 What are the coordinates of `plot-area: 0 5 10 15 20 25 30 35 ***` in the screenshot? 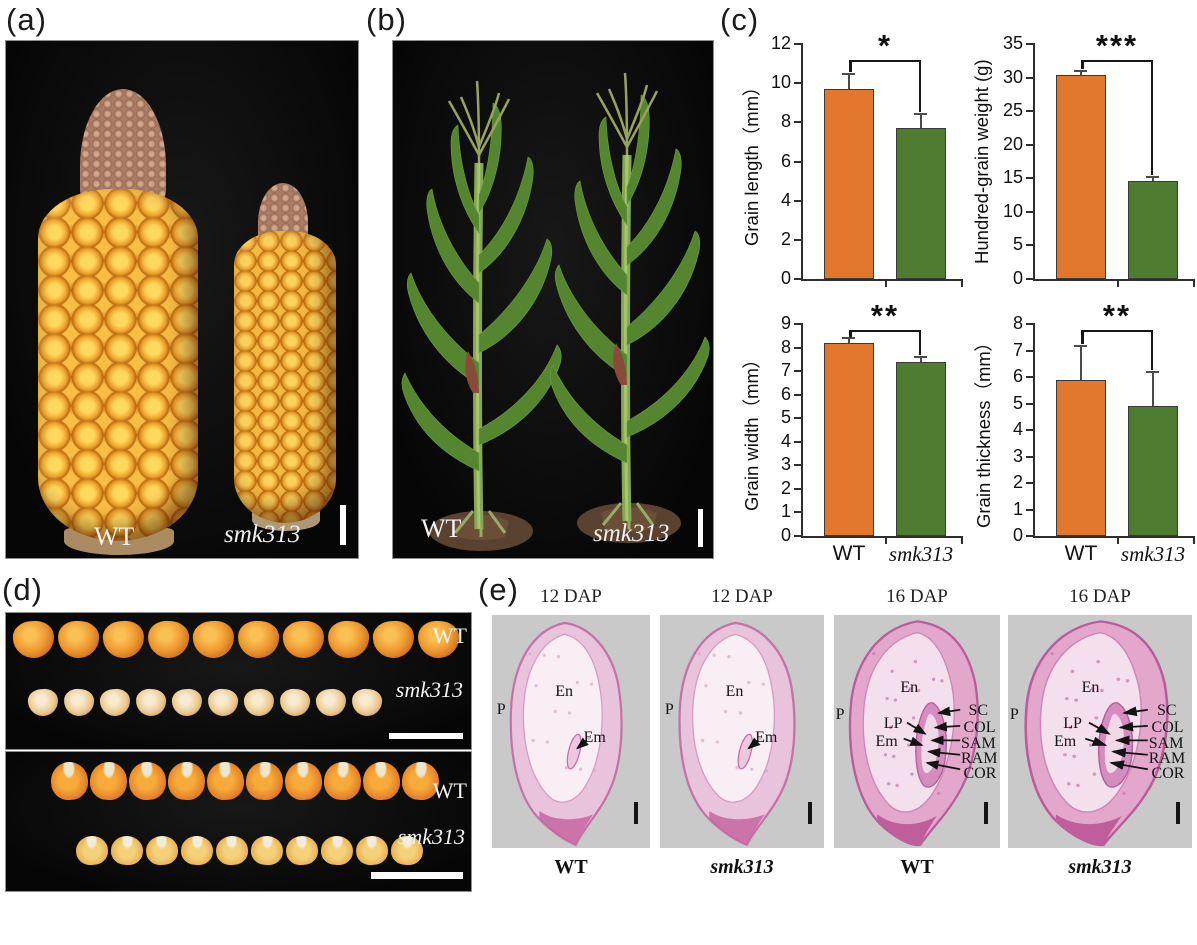 It's located at (1099, 158).